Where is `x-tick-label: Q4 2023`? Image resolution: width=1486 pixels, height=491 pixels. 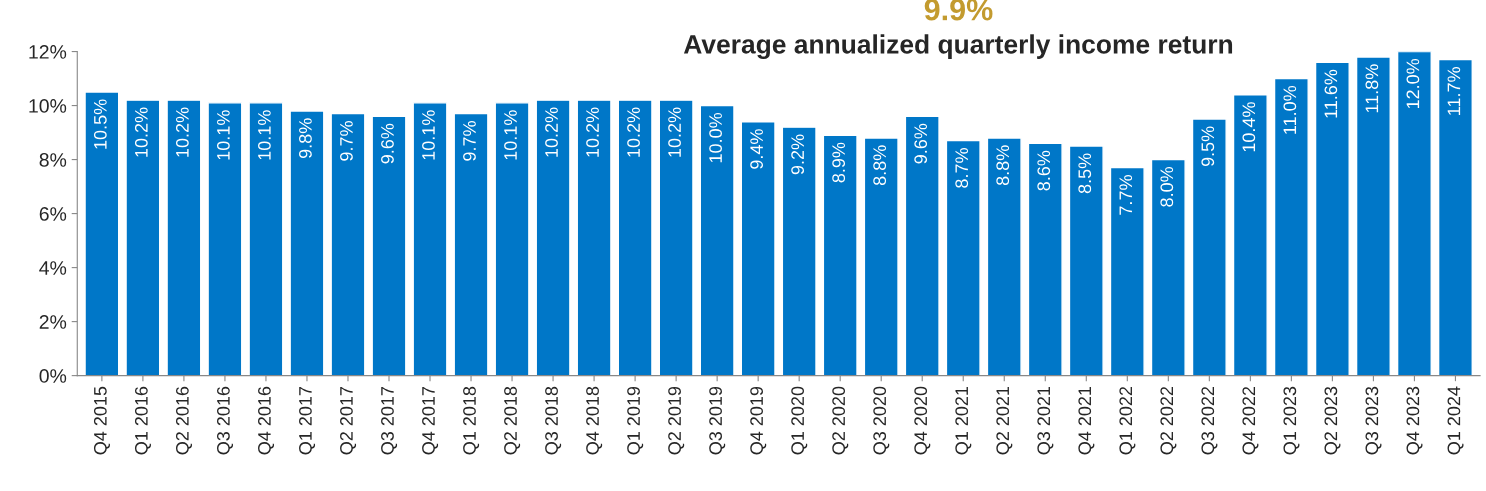
x-tick-label: Q4 2023 is located at coordinates (1414, 420).